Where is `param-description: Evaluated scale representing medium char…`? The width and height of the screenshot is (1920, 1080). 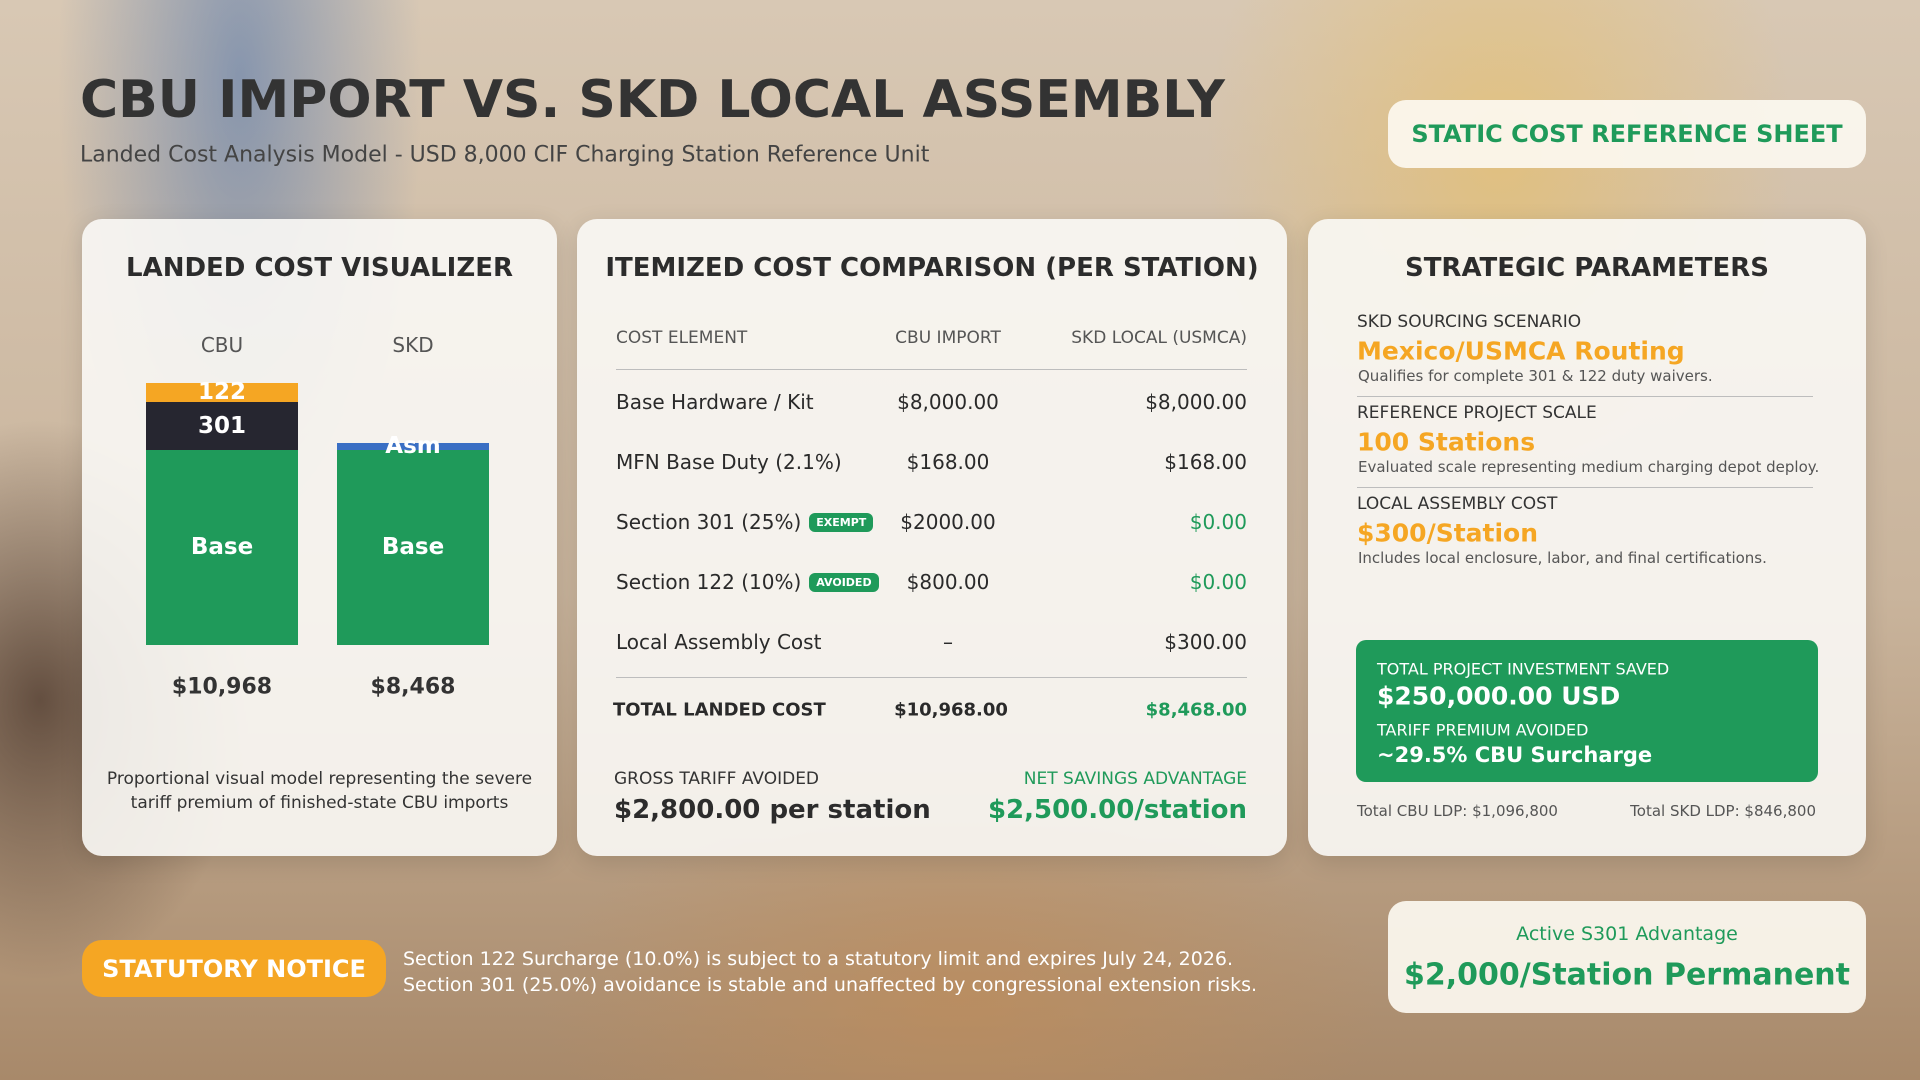 param-description: Evaluated scale representing medium char… is located at coordinates (1589, 467).